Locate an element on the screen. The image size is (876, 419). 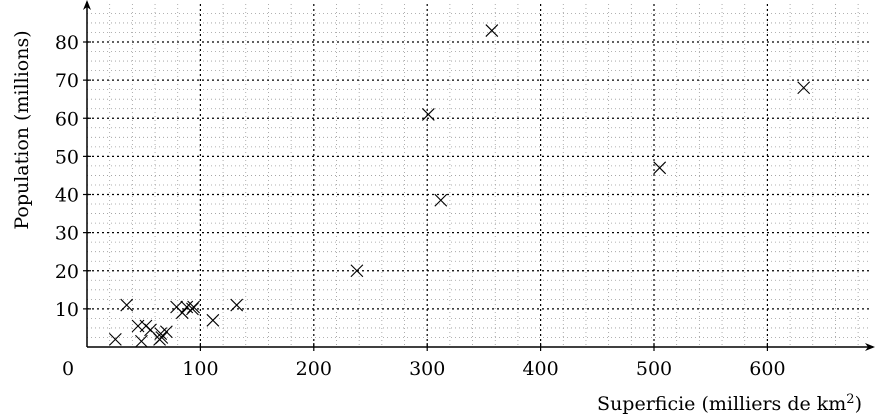
x-tick-label: 600 is located at coordinates (767, 369).